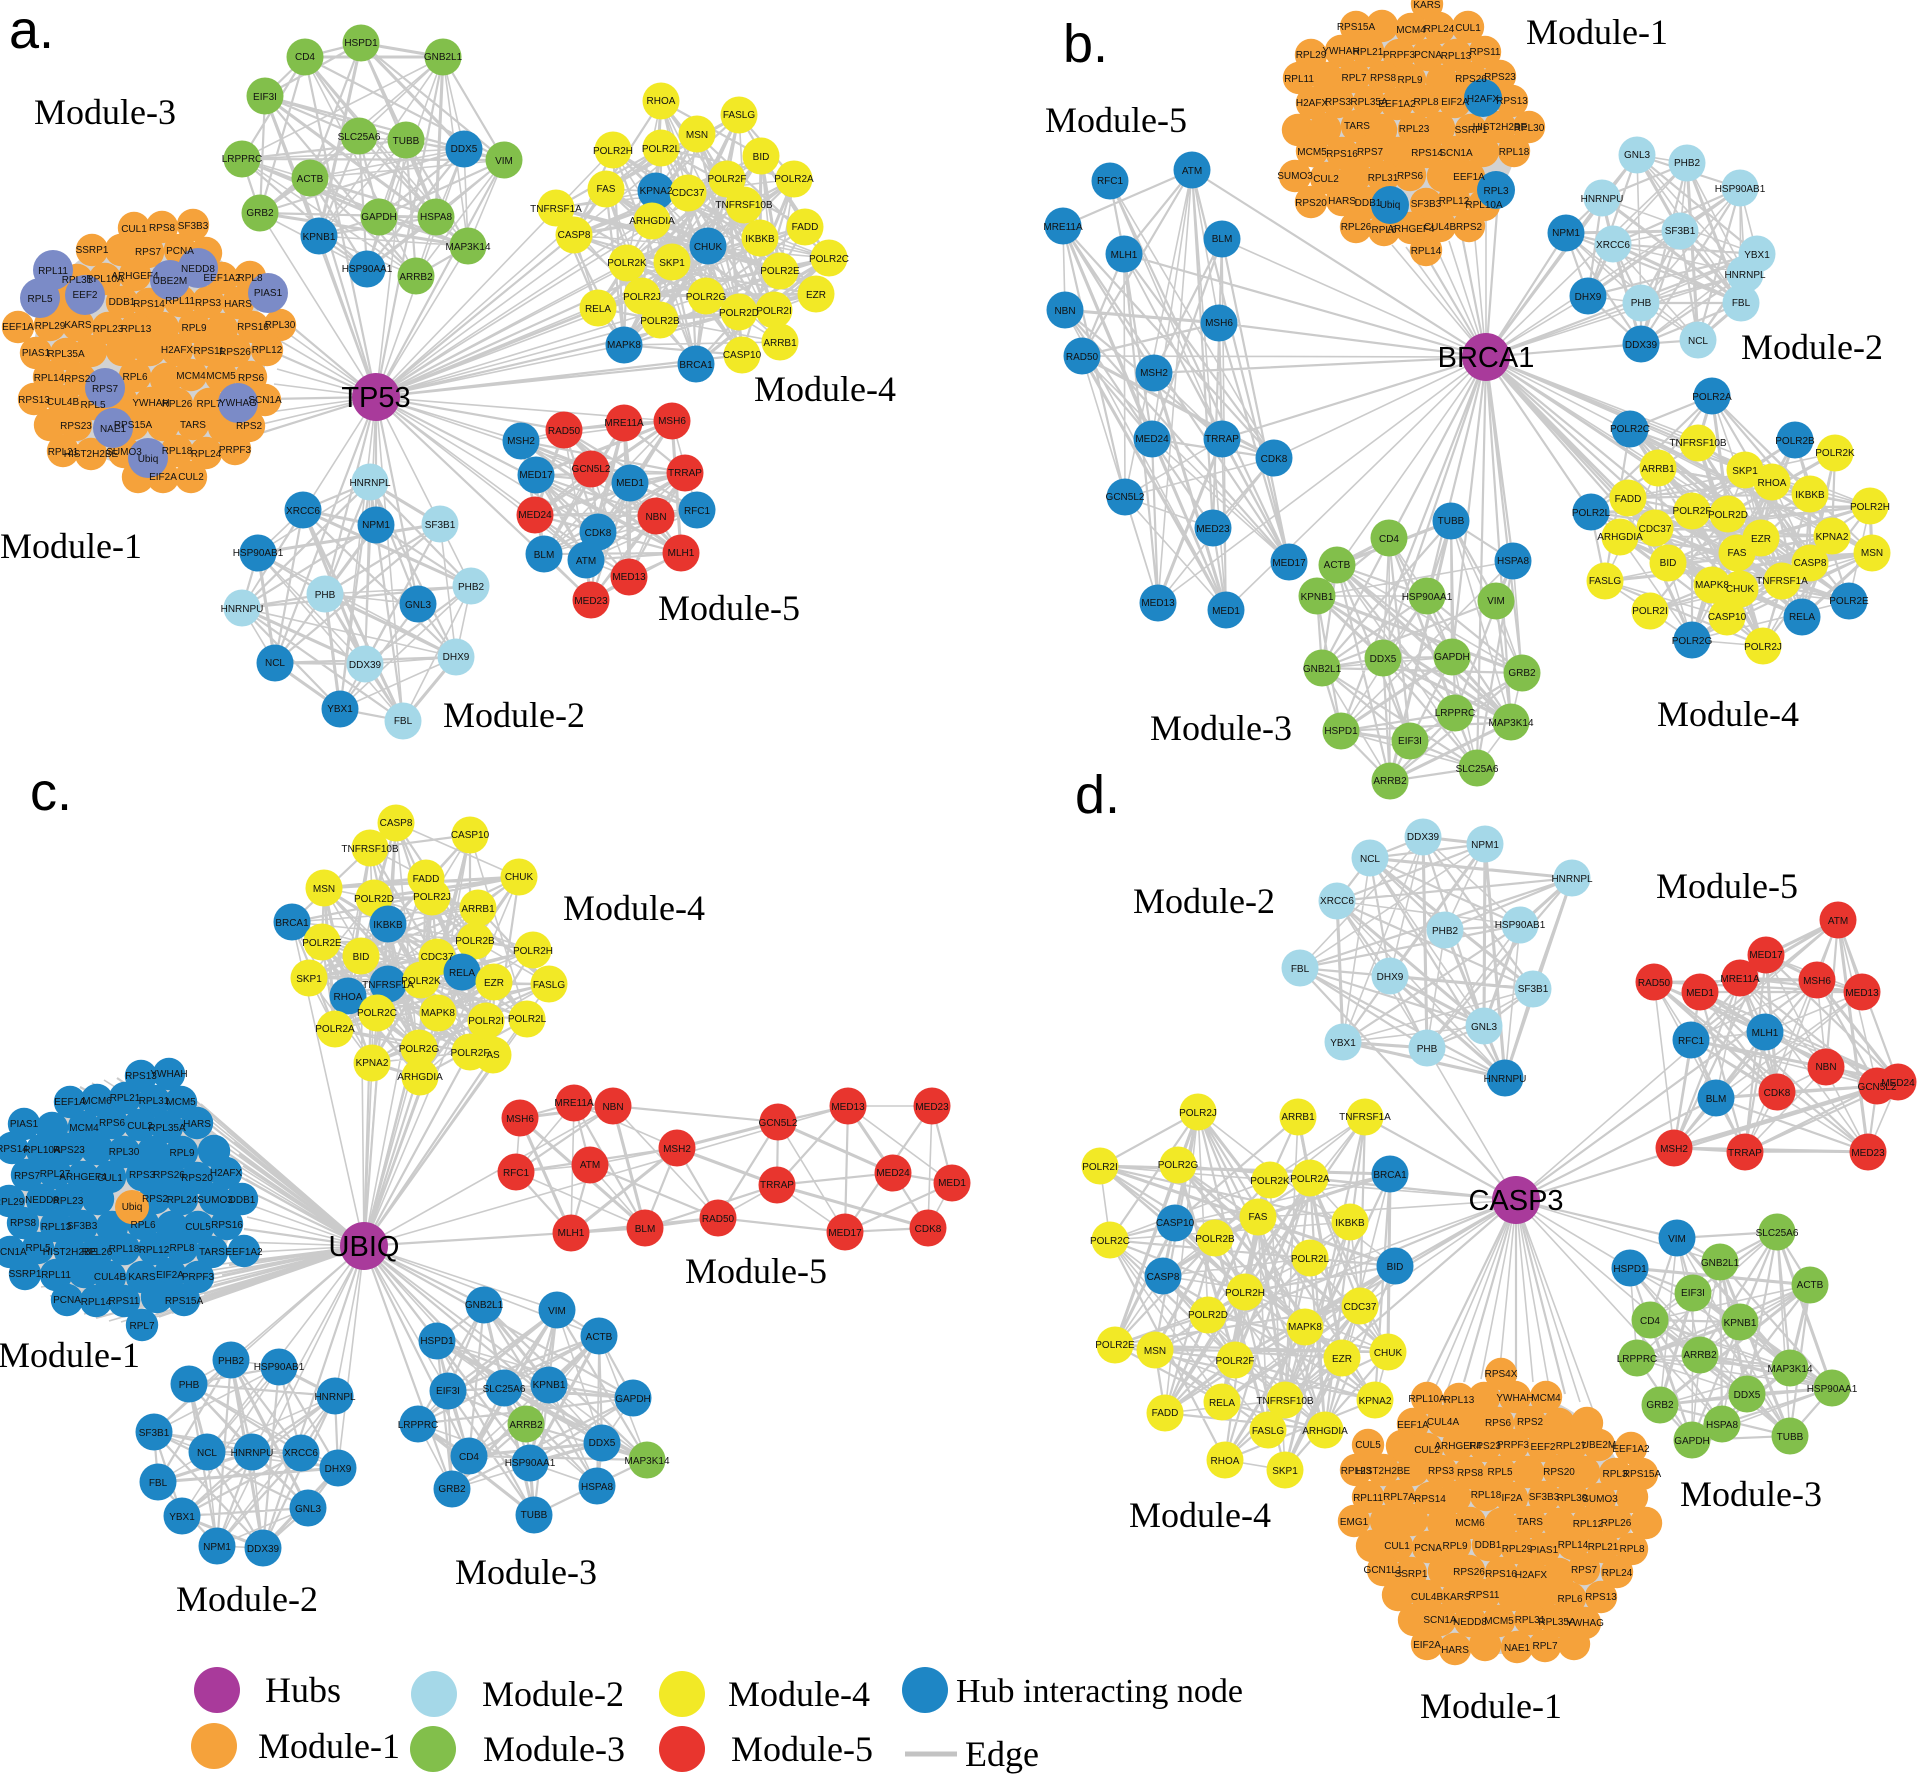  Describe the element at coordinates (27, 1176) in the screenshot. I see `svg-text: RPS7` at that location.